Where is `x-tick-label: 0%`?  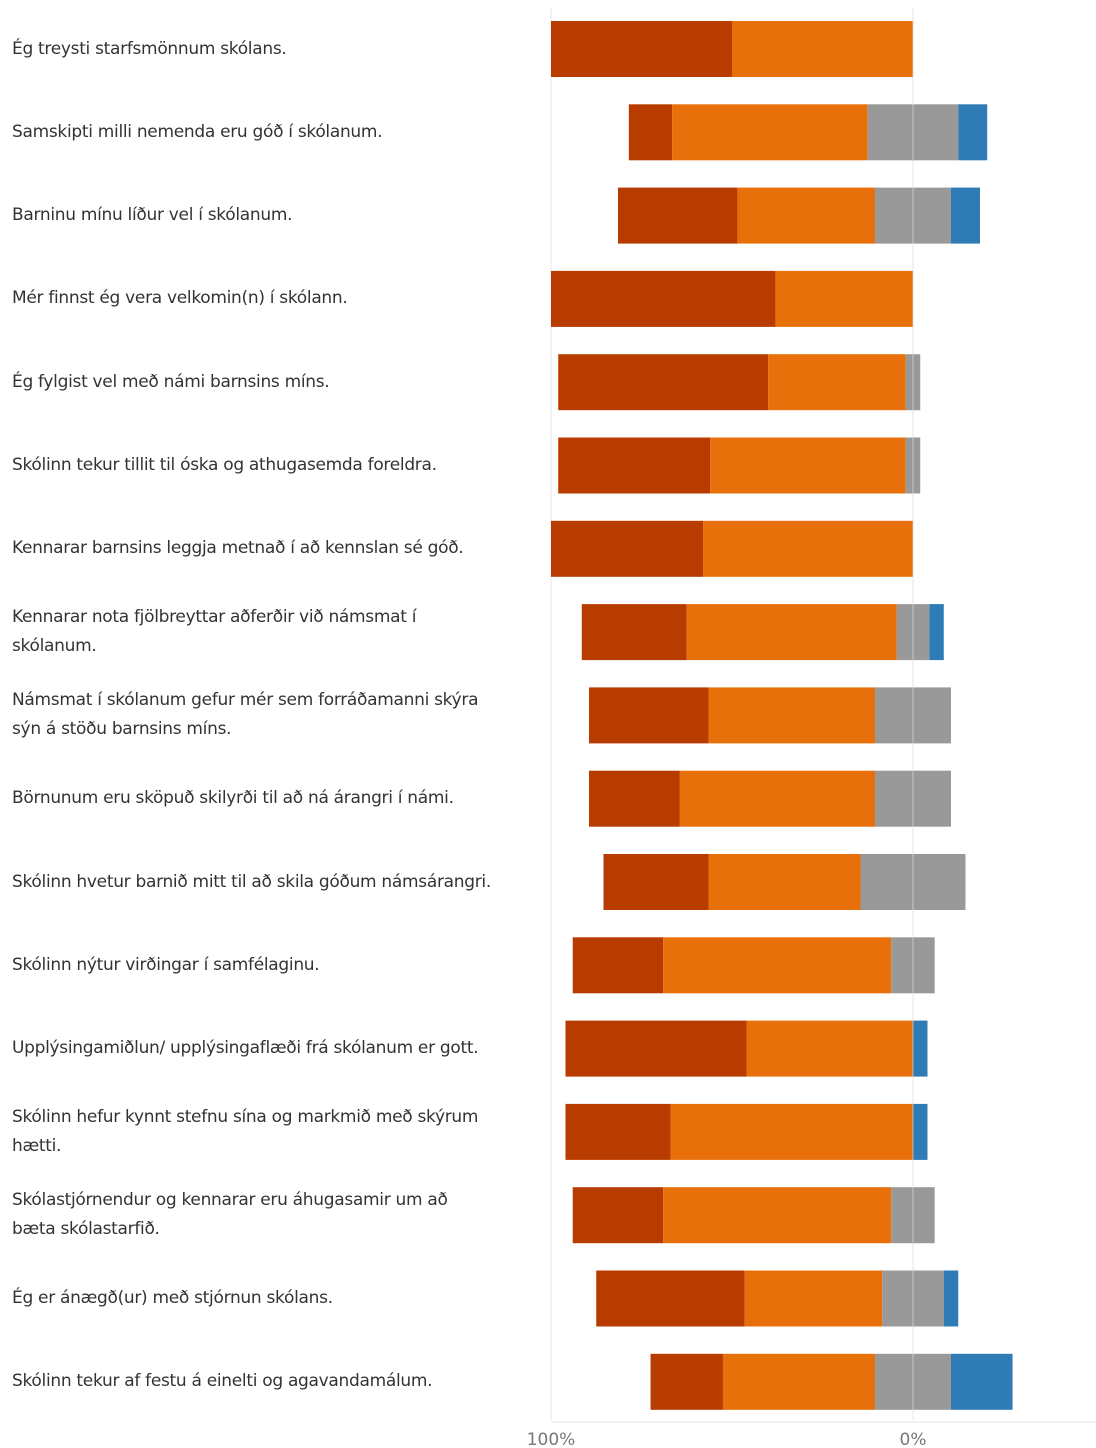 x-tick-label: 0% is located at coordinates (913, 1439).